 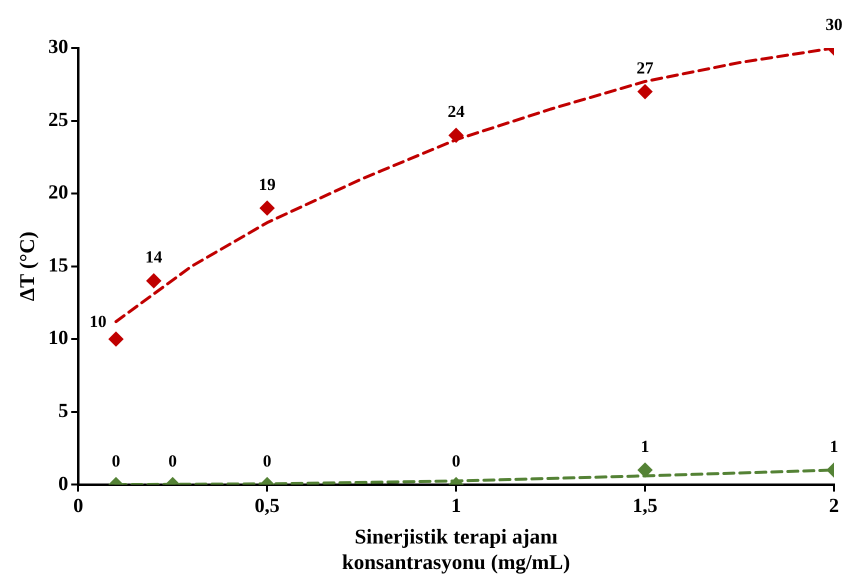 I want to click on y-tick-label: 15, so click(x=58, y=265).